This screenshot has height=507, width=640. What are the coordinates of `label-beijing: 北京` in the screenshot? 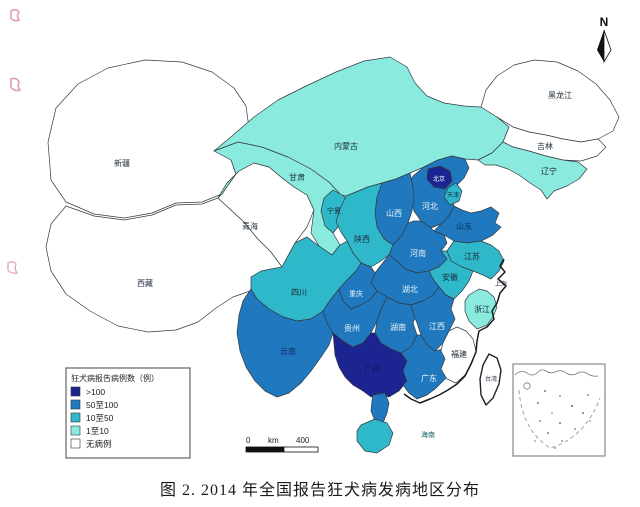 It's located at (439, 179).